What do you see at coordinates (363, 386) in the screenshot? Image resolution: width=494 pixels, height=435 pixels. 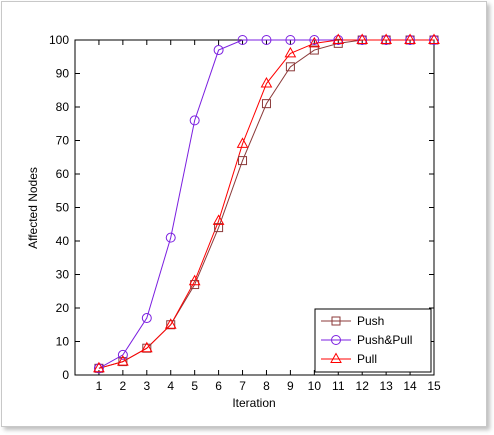 I see `x-tick-label: 12` at bounding box center [363, 386].